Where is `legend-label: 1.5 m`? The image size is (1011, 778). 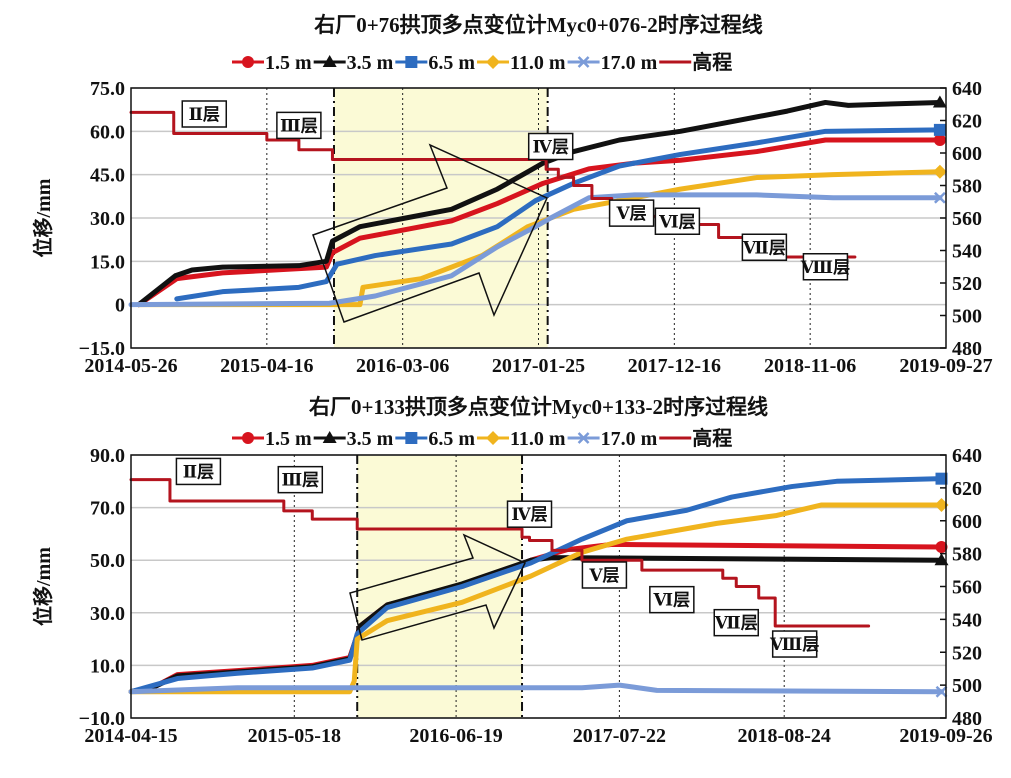
legend-label: 1.5 m is located at coordinates (288, 439).